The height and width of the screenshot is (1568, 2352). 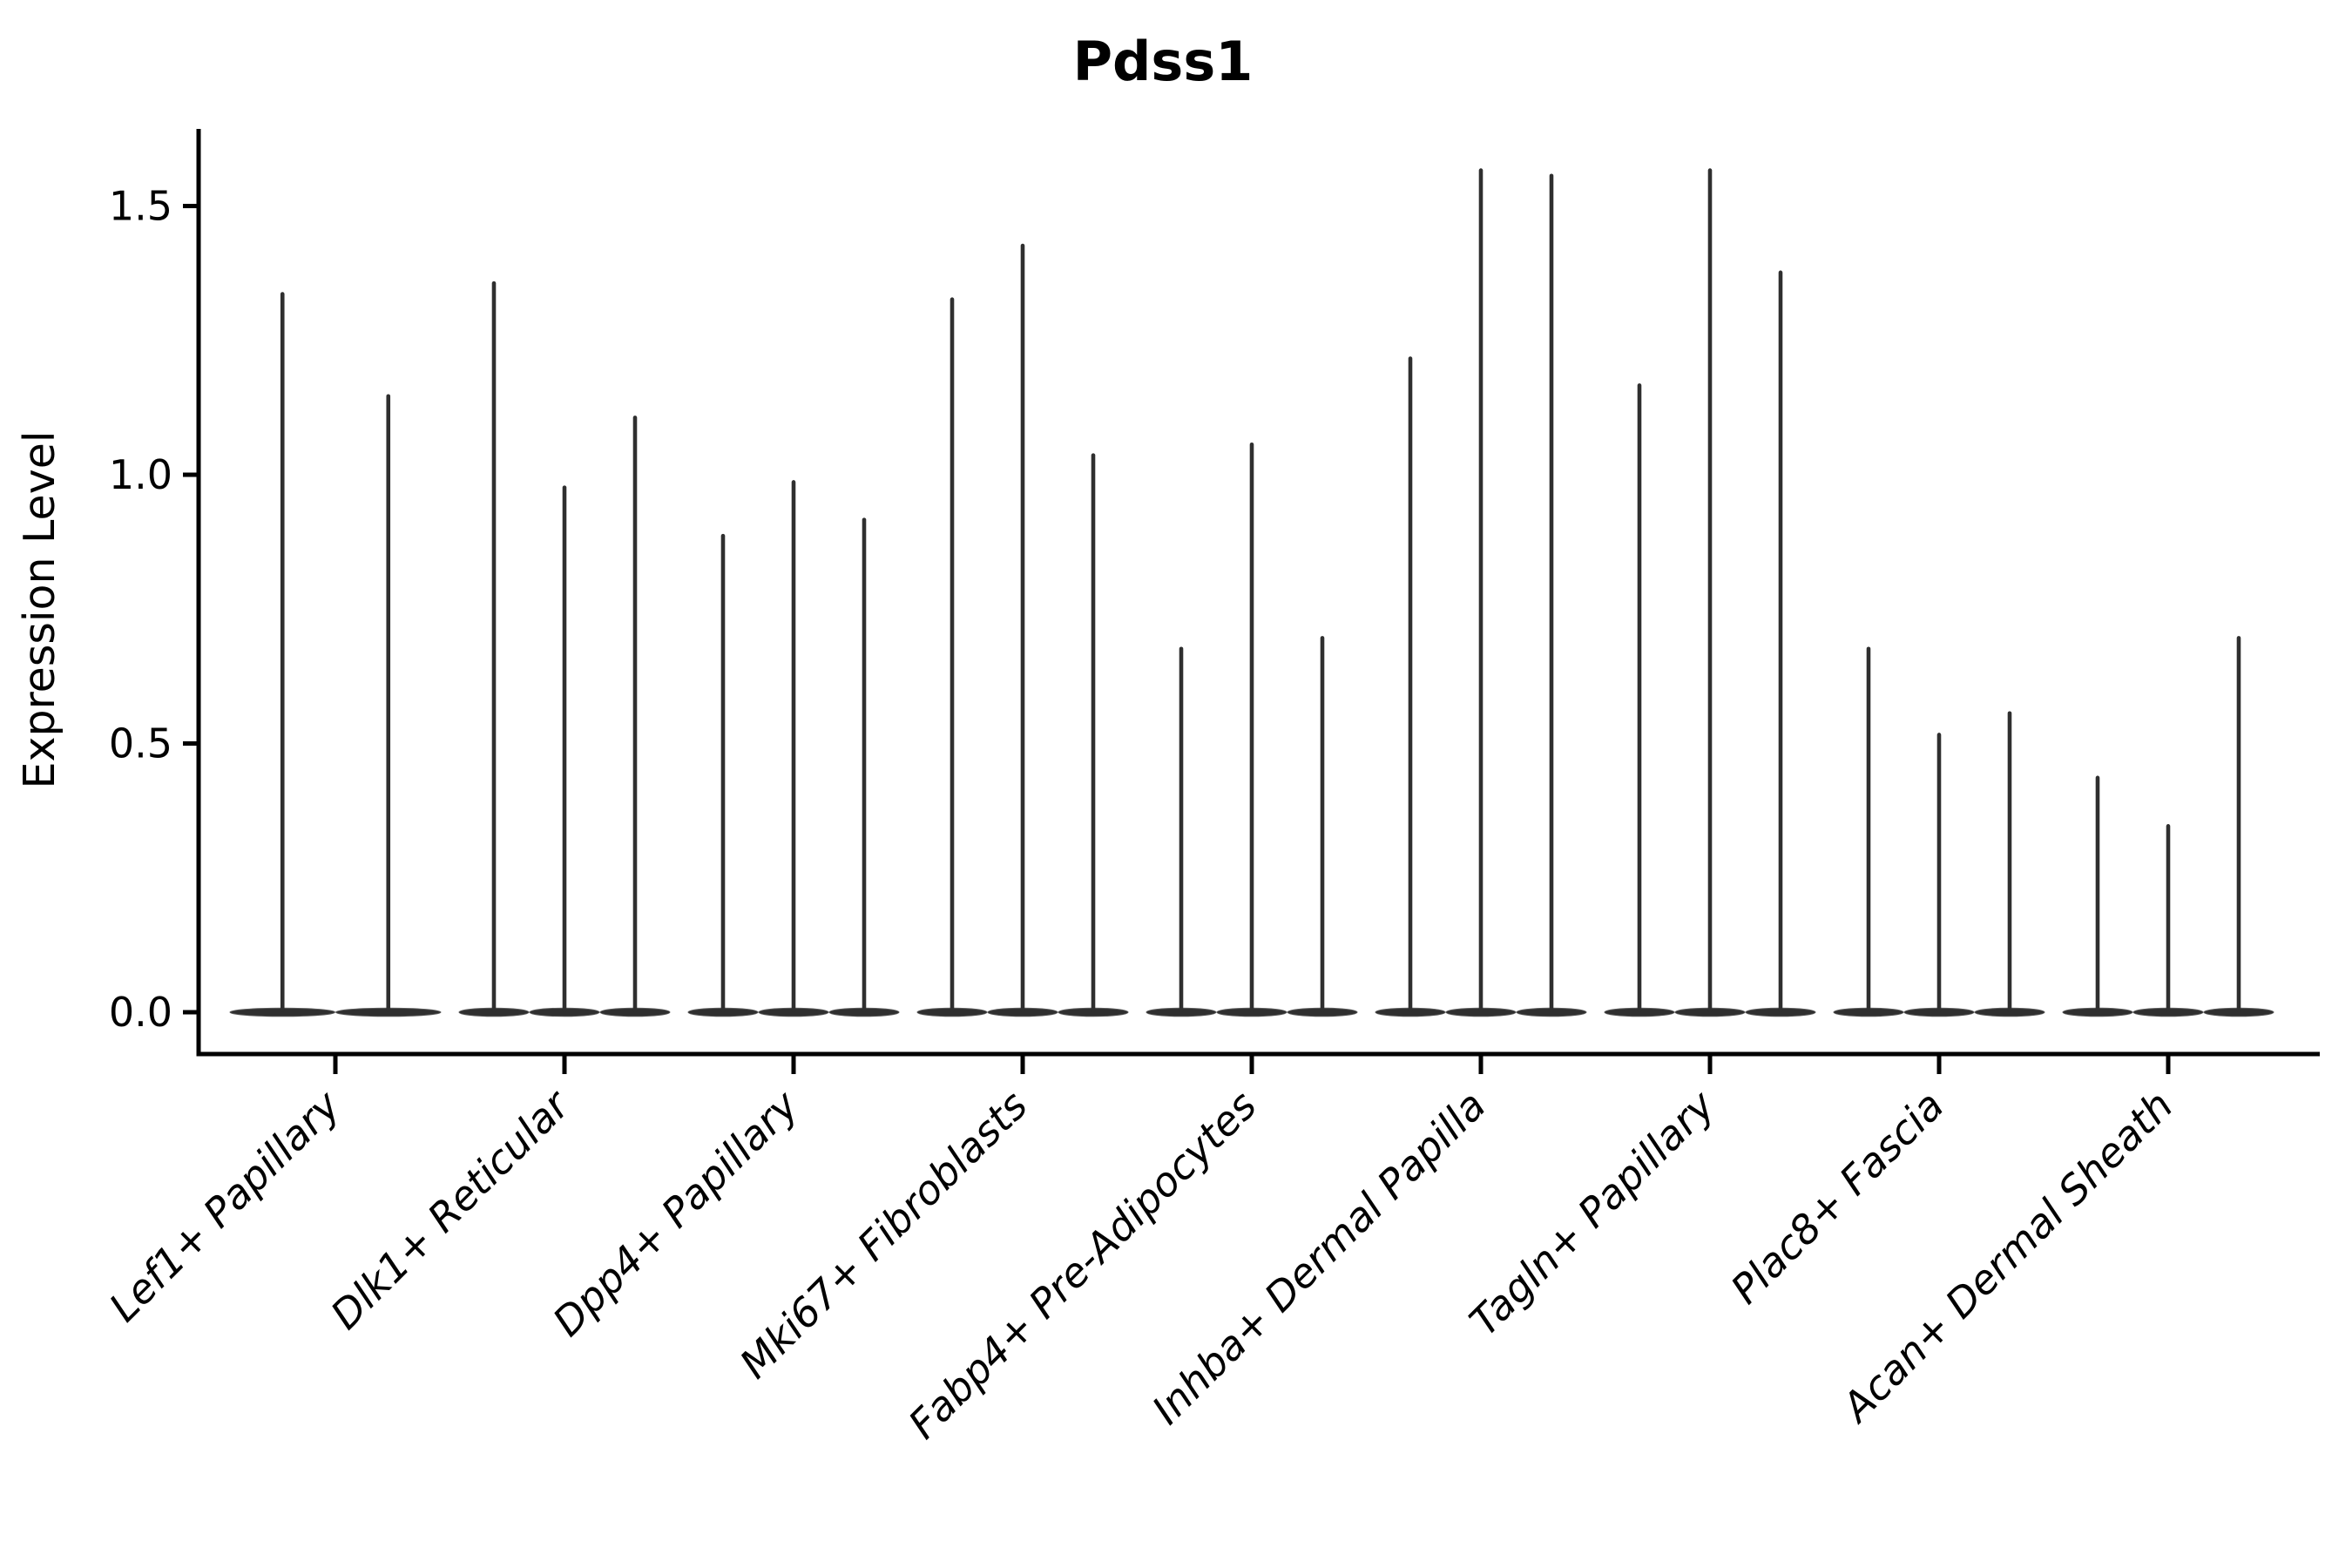 What do you see at coordinates (140, 206) in the screenshot?
I see `y-tick-label: 1.5` at bounding box center [140, 206].